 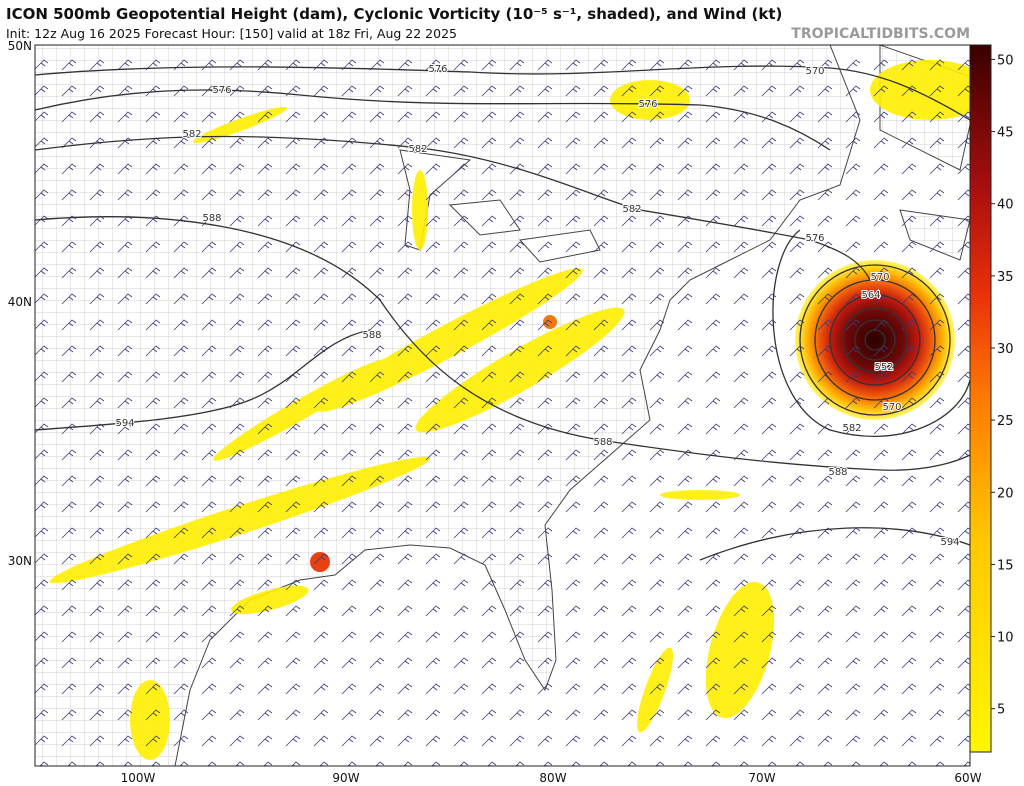 I want to click on lon-label: 90W, so click(x=345, y=778).